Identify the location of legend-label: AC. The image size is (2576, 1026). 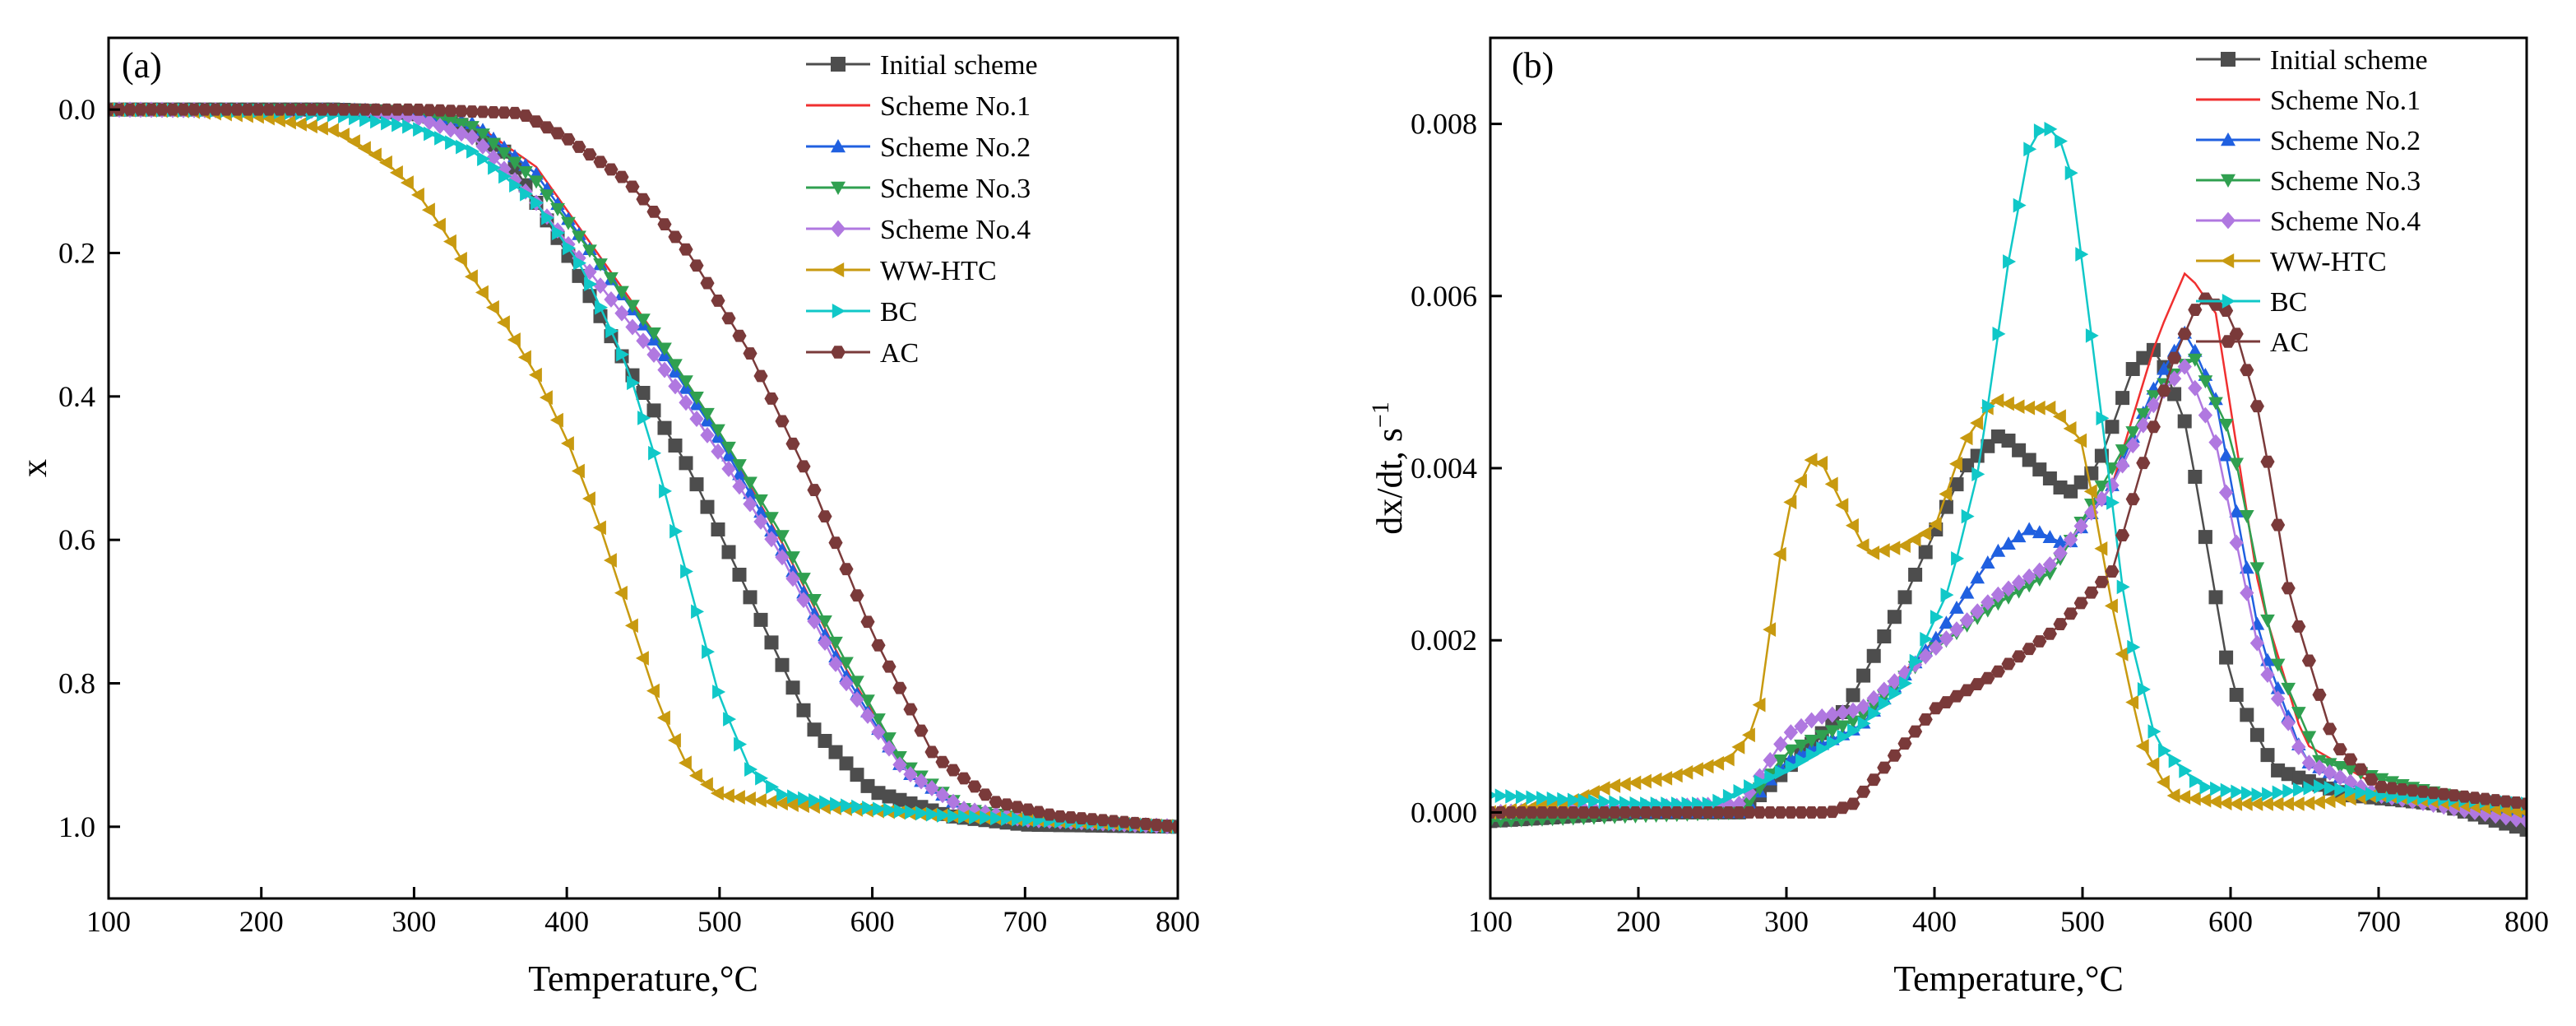
(2289, 342).